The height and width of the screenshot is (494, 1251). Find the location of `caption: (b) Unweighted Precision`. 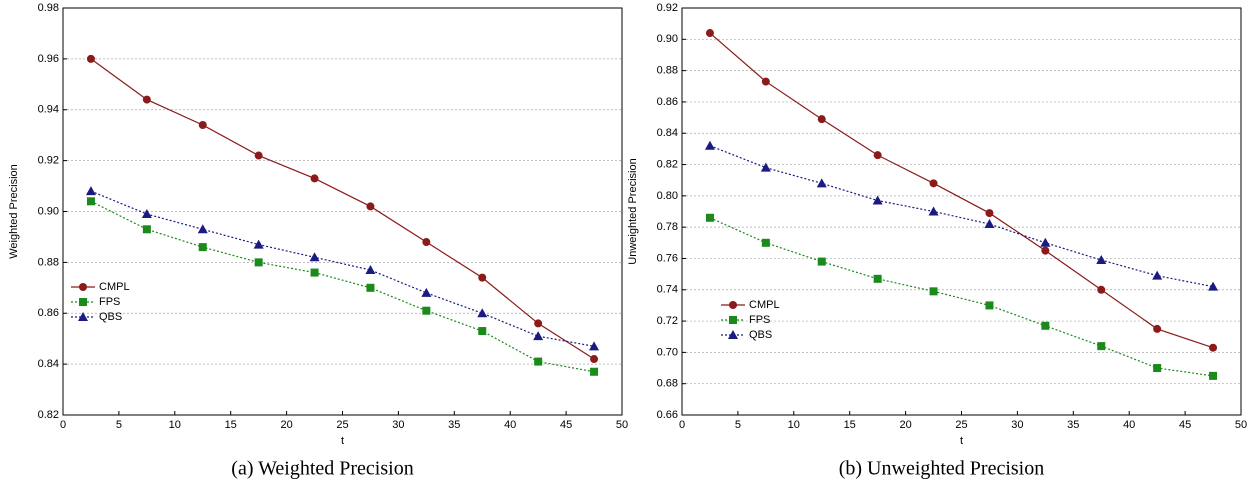

caption: (b) Unweighted Precision is located at coordinates (942, 469).